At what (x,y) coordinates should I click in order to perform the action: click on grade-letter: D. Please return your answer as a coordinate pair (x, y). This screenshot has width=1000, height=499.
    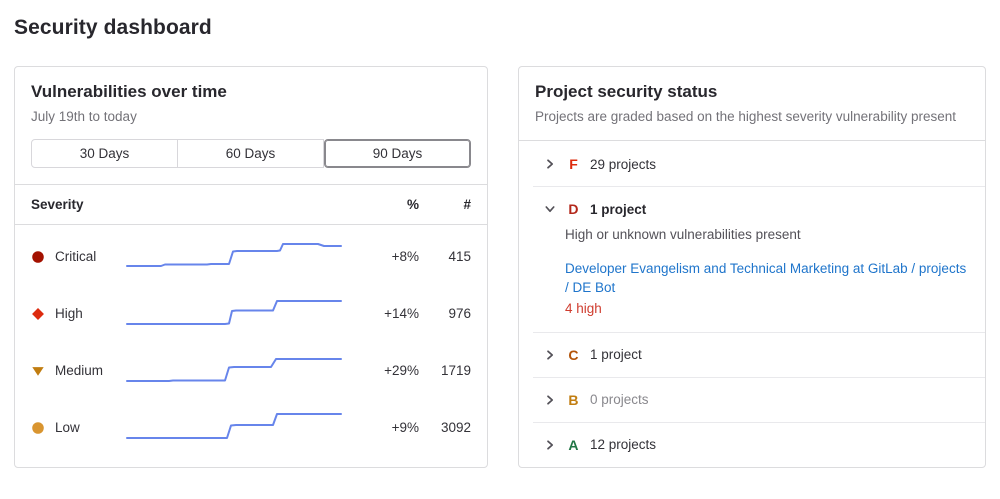
    Looking at the image, I should click on (573, 209).